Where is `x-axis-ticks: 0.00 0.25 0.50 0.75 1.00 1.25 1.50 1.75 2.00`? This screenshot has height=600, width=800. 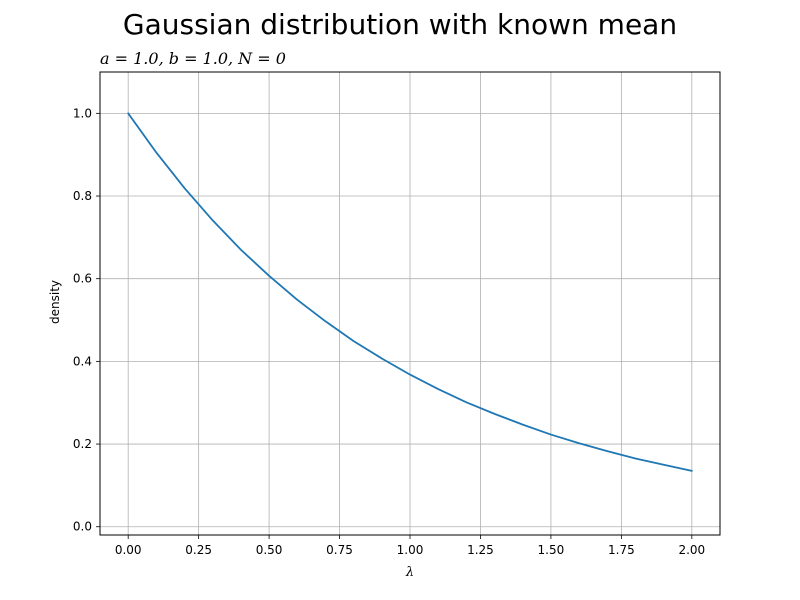
x-axis-ticks: 0.00 0.25 0.50 0.75 1.00 1.25 1.50 1.75 2.00 is located at coordinates (410, 546).